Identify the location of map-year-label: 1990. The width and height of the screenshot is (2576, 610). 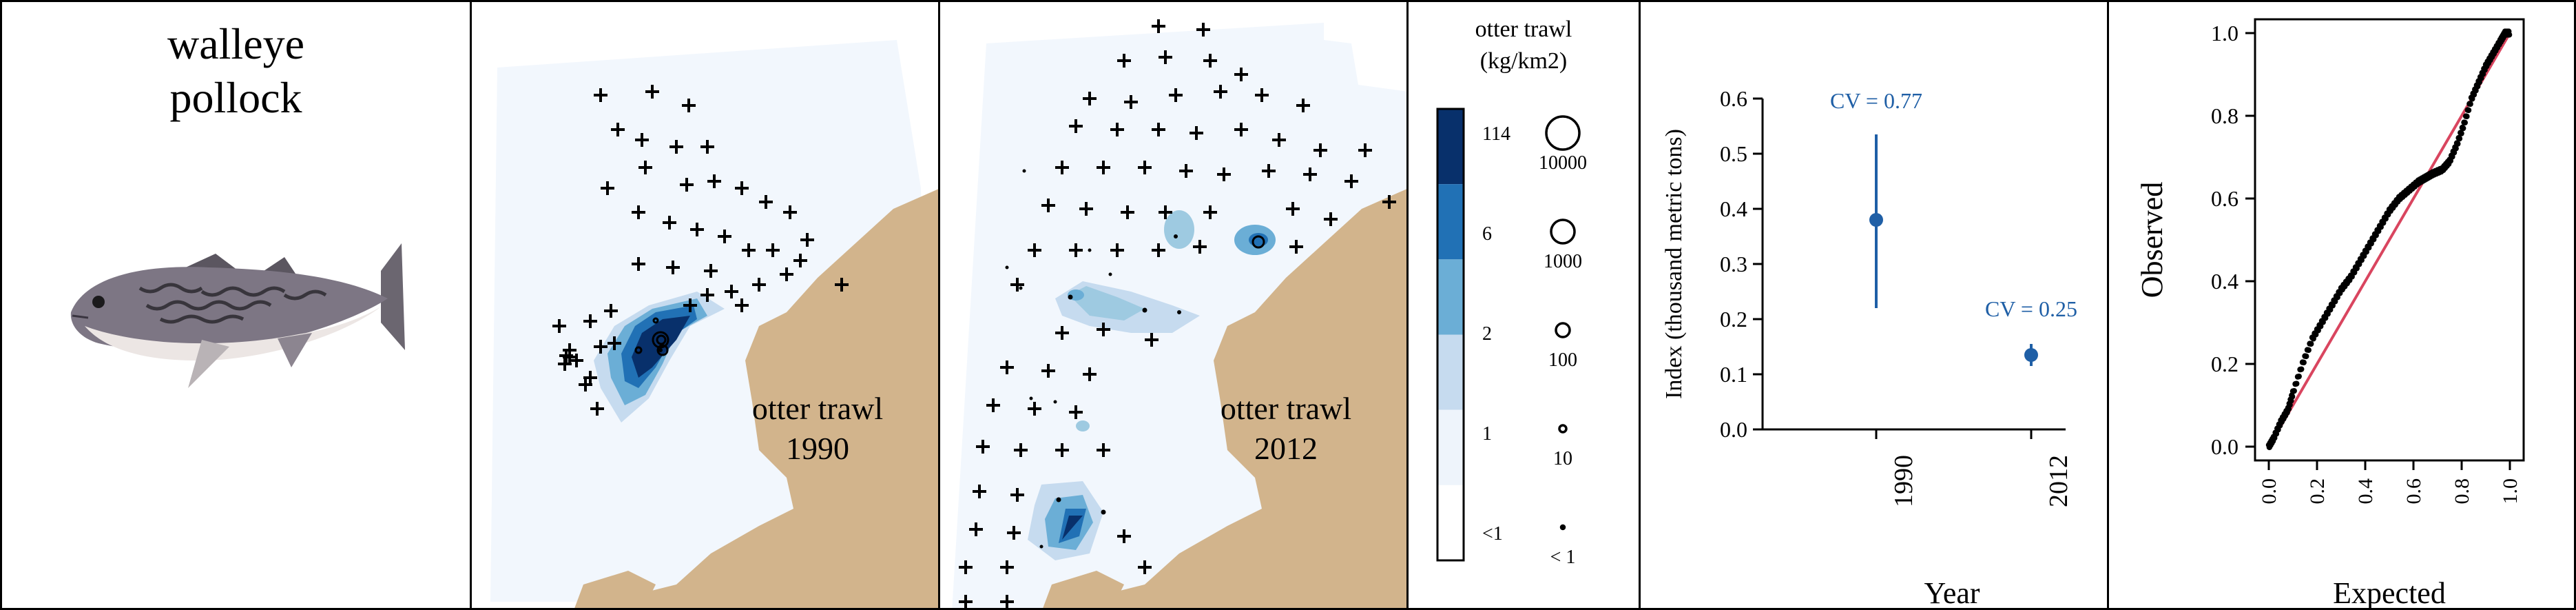
(817, 448).